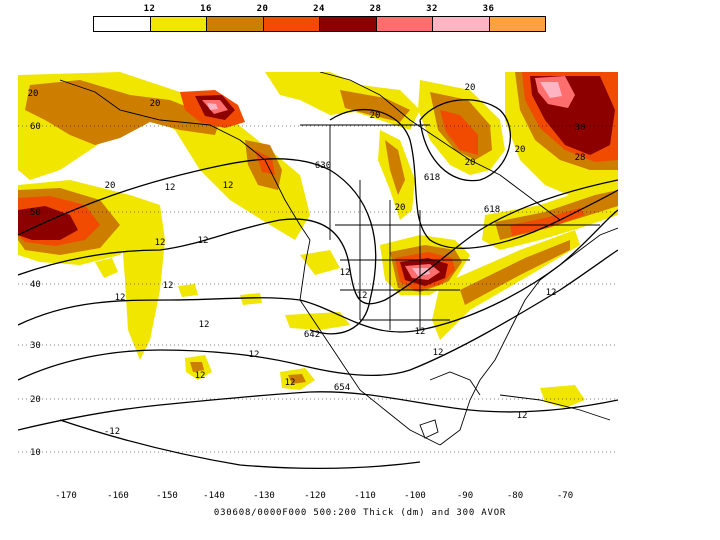 The width and height of the screenshot is (720, 540). What do you see at coordinates (262, 9) in the screenshot?
I see `legend-label: 20` at bounding box center [262, 9].